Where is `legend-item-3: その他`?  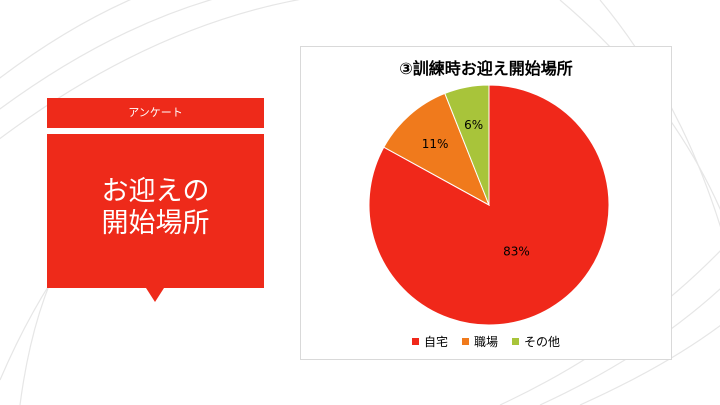
legend-item-3: その他 is located at coordinates (536, 341).